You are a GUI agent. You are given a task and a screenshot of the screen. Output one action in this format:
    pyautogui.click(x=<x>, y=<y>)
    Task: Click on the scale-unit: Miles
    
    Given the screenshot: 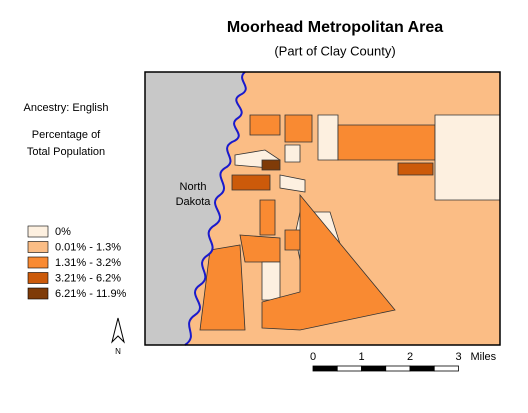 What is the action you would take?
    pyautogui.click(x=484, y=357)
    